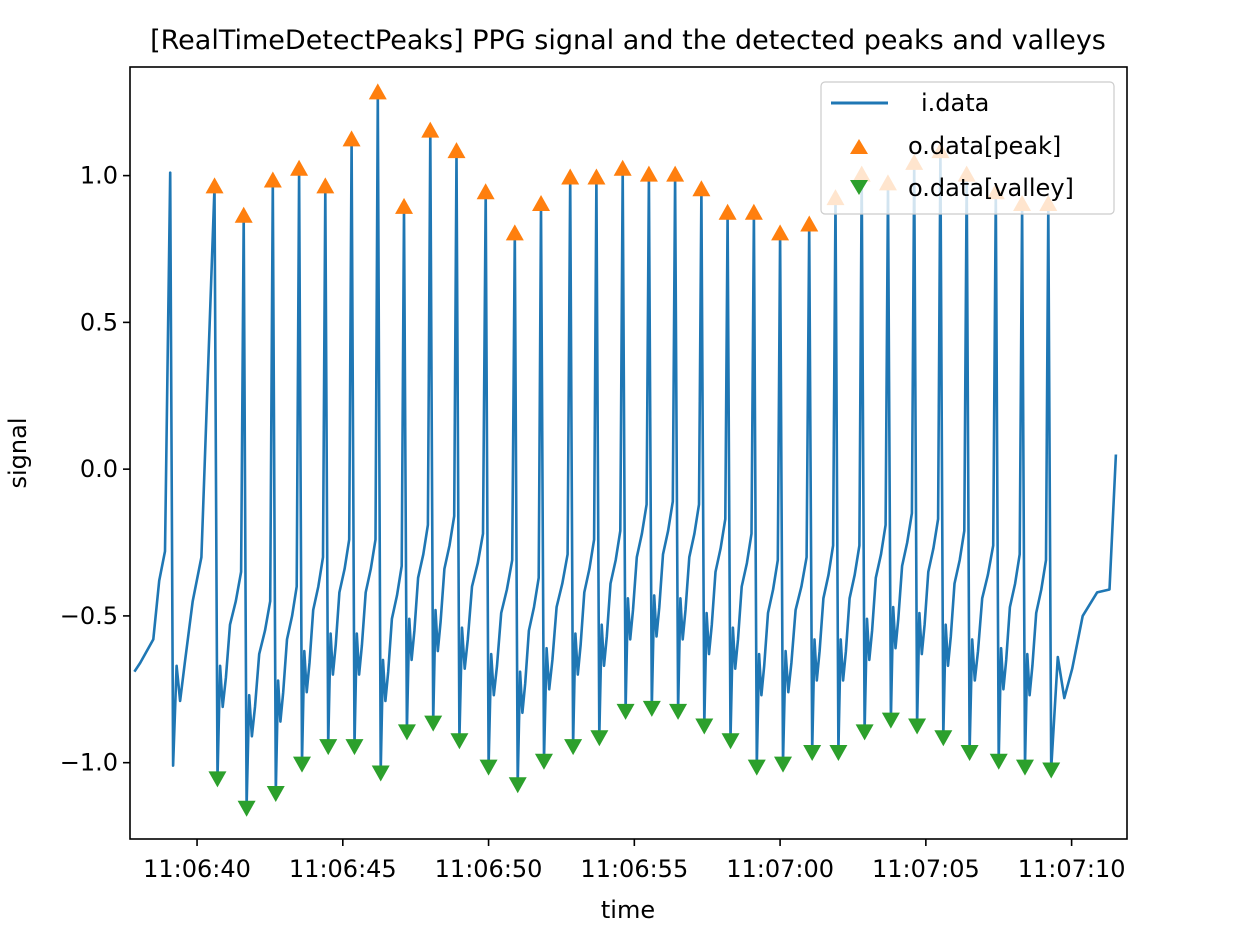  I want to click on y-tick-label: 0.0, so click(99, 469).